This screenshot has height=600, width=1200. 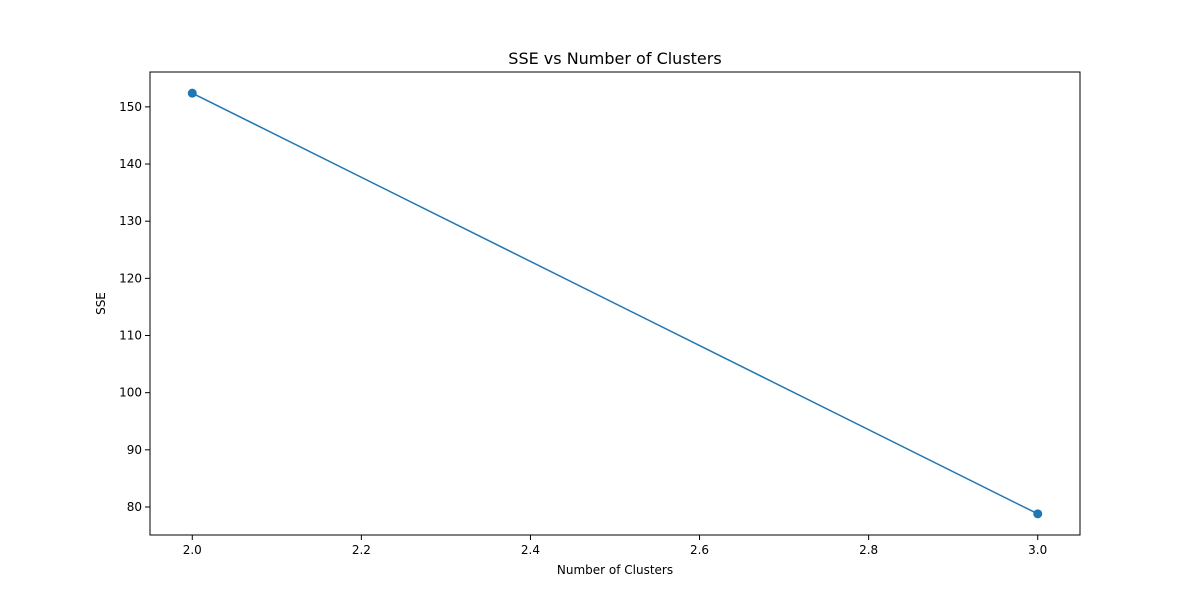 What do you see at coordinates (130, 164) in the screenshot?
I see `y-tick-label: 140` at bounding box center [130, 164].